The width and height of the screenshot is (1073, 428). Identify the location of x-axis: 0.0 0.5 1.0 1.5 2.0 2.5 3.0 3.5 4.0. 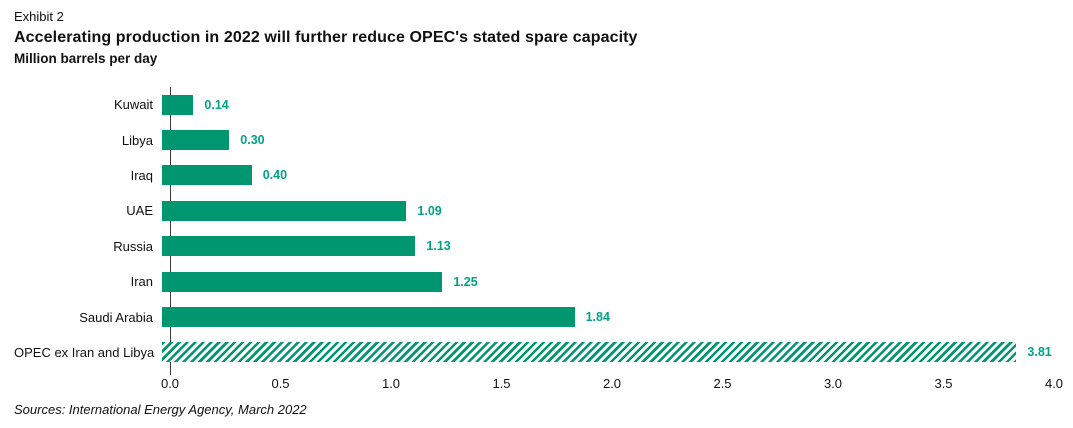
(612, 385).